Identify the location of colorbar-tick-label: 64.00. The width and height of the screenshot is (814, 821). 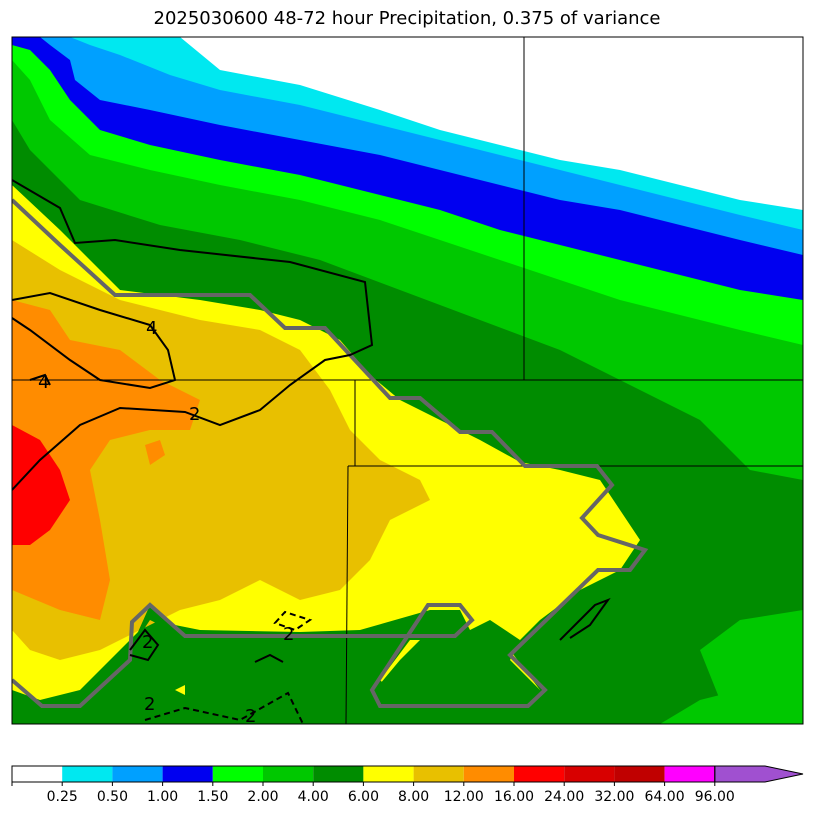
(665, 797).